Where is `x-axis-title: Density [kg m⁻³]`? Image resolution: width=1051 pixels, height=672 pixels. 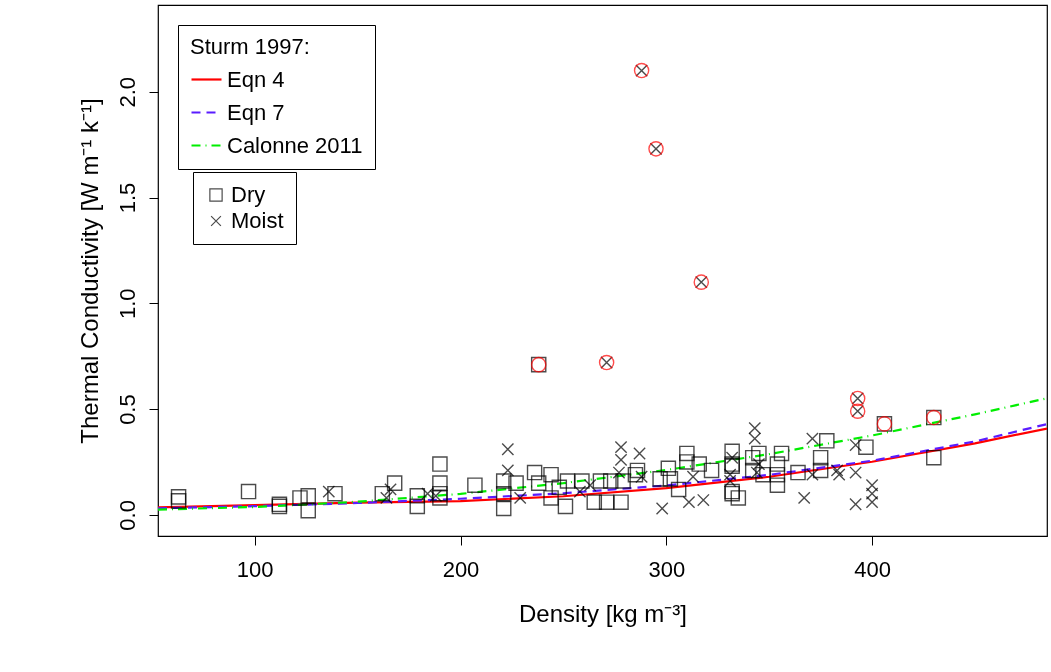 x-axis-title: Density [kg m⁻³] is located at coordinates (603, 613).